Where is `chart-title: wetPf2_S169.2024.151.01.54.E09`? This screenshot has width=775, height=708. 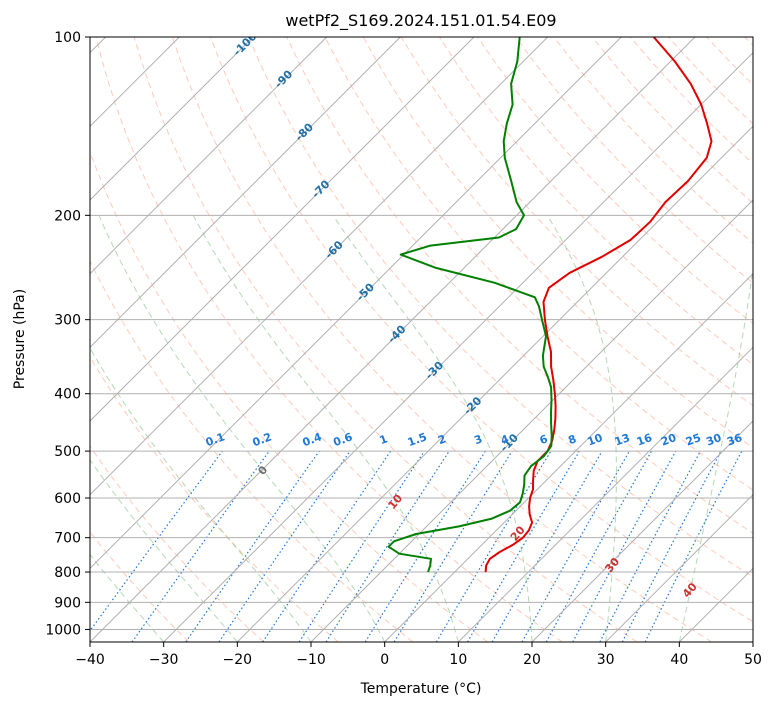
chart-title: wetPf2_S169.2024.151.01.54.E09 is located at coordinates (420, 21).